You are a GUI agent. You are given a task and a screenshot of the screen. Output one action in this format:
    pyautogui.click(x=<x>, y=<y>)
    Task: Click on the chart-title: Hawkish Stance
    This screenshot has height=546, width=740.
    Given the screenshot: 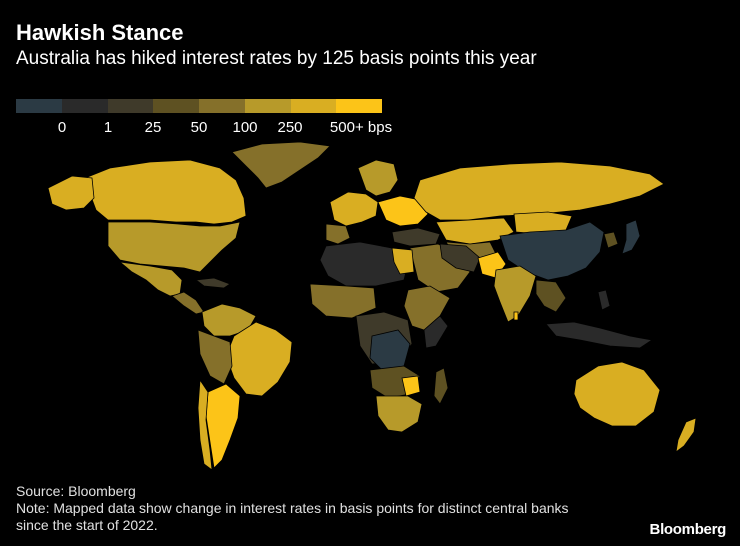 What is the action you would take?
    pyautogui.click(x=100, y=32)
    